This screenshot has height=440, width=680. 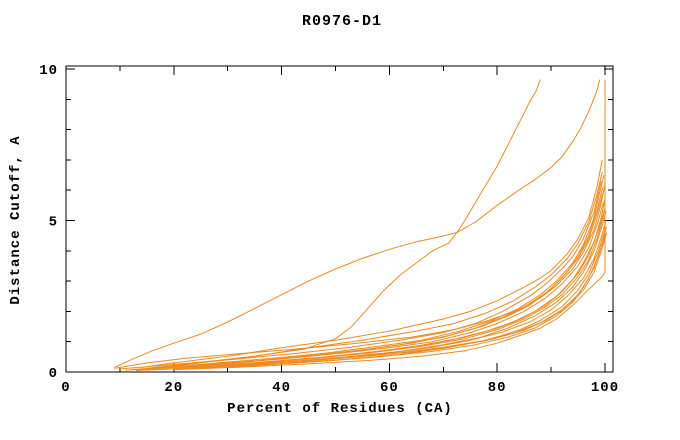 What do you see at coordinates (53, 223) in the screenshot?
I see `y-tick-label: 5` at bounding box center [53, 223].